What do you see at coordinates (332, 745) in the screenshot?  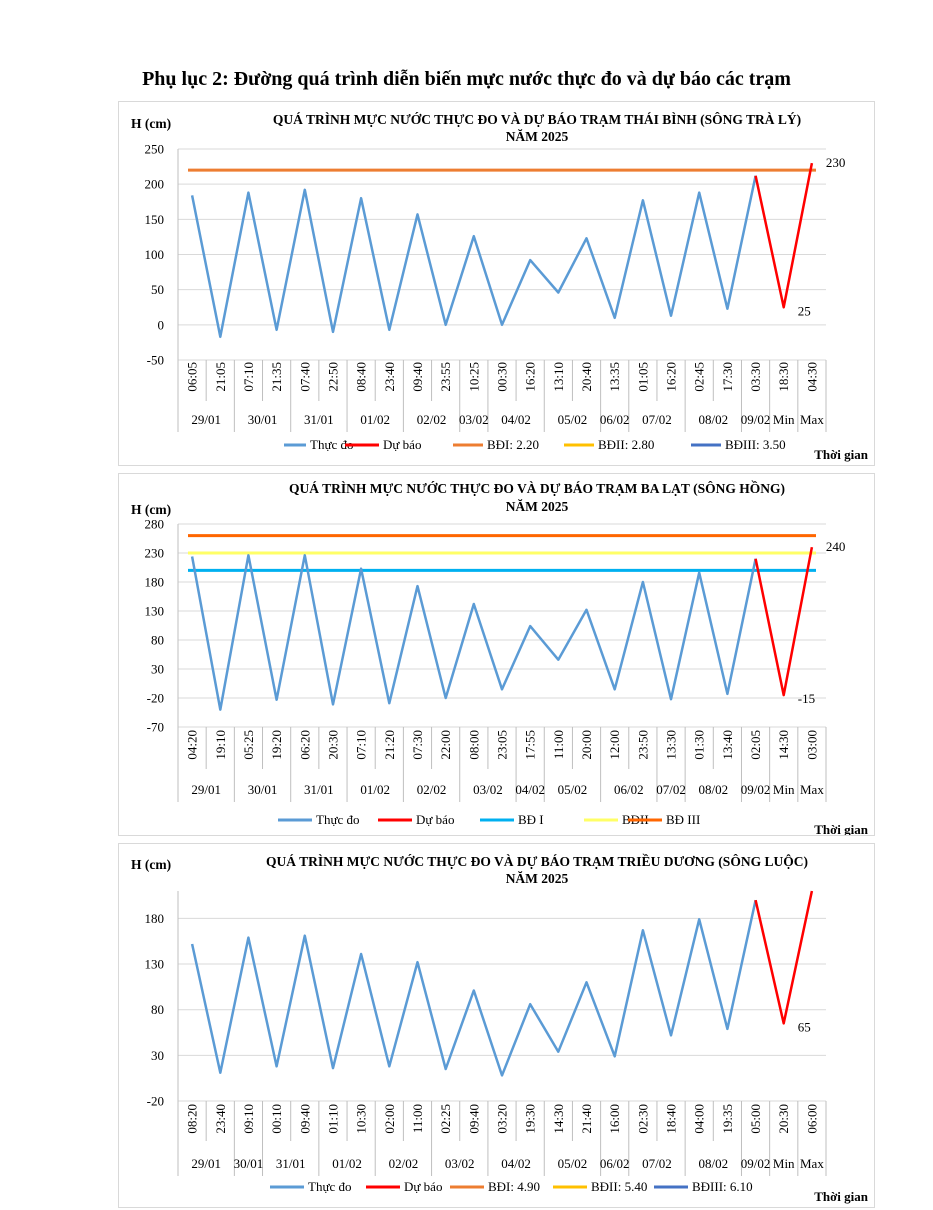 I see `x-tick-label: 20:30` at bounding box center [332, 745].